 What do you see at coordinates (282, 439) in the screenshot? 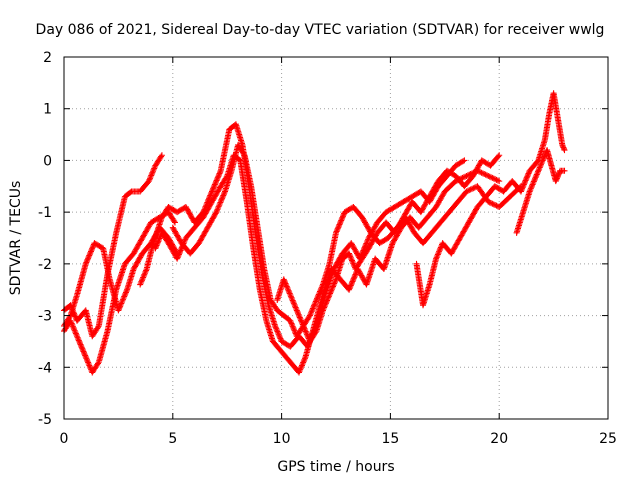
I see `x-tick-label: 10` at bounding box center [282, 439].